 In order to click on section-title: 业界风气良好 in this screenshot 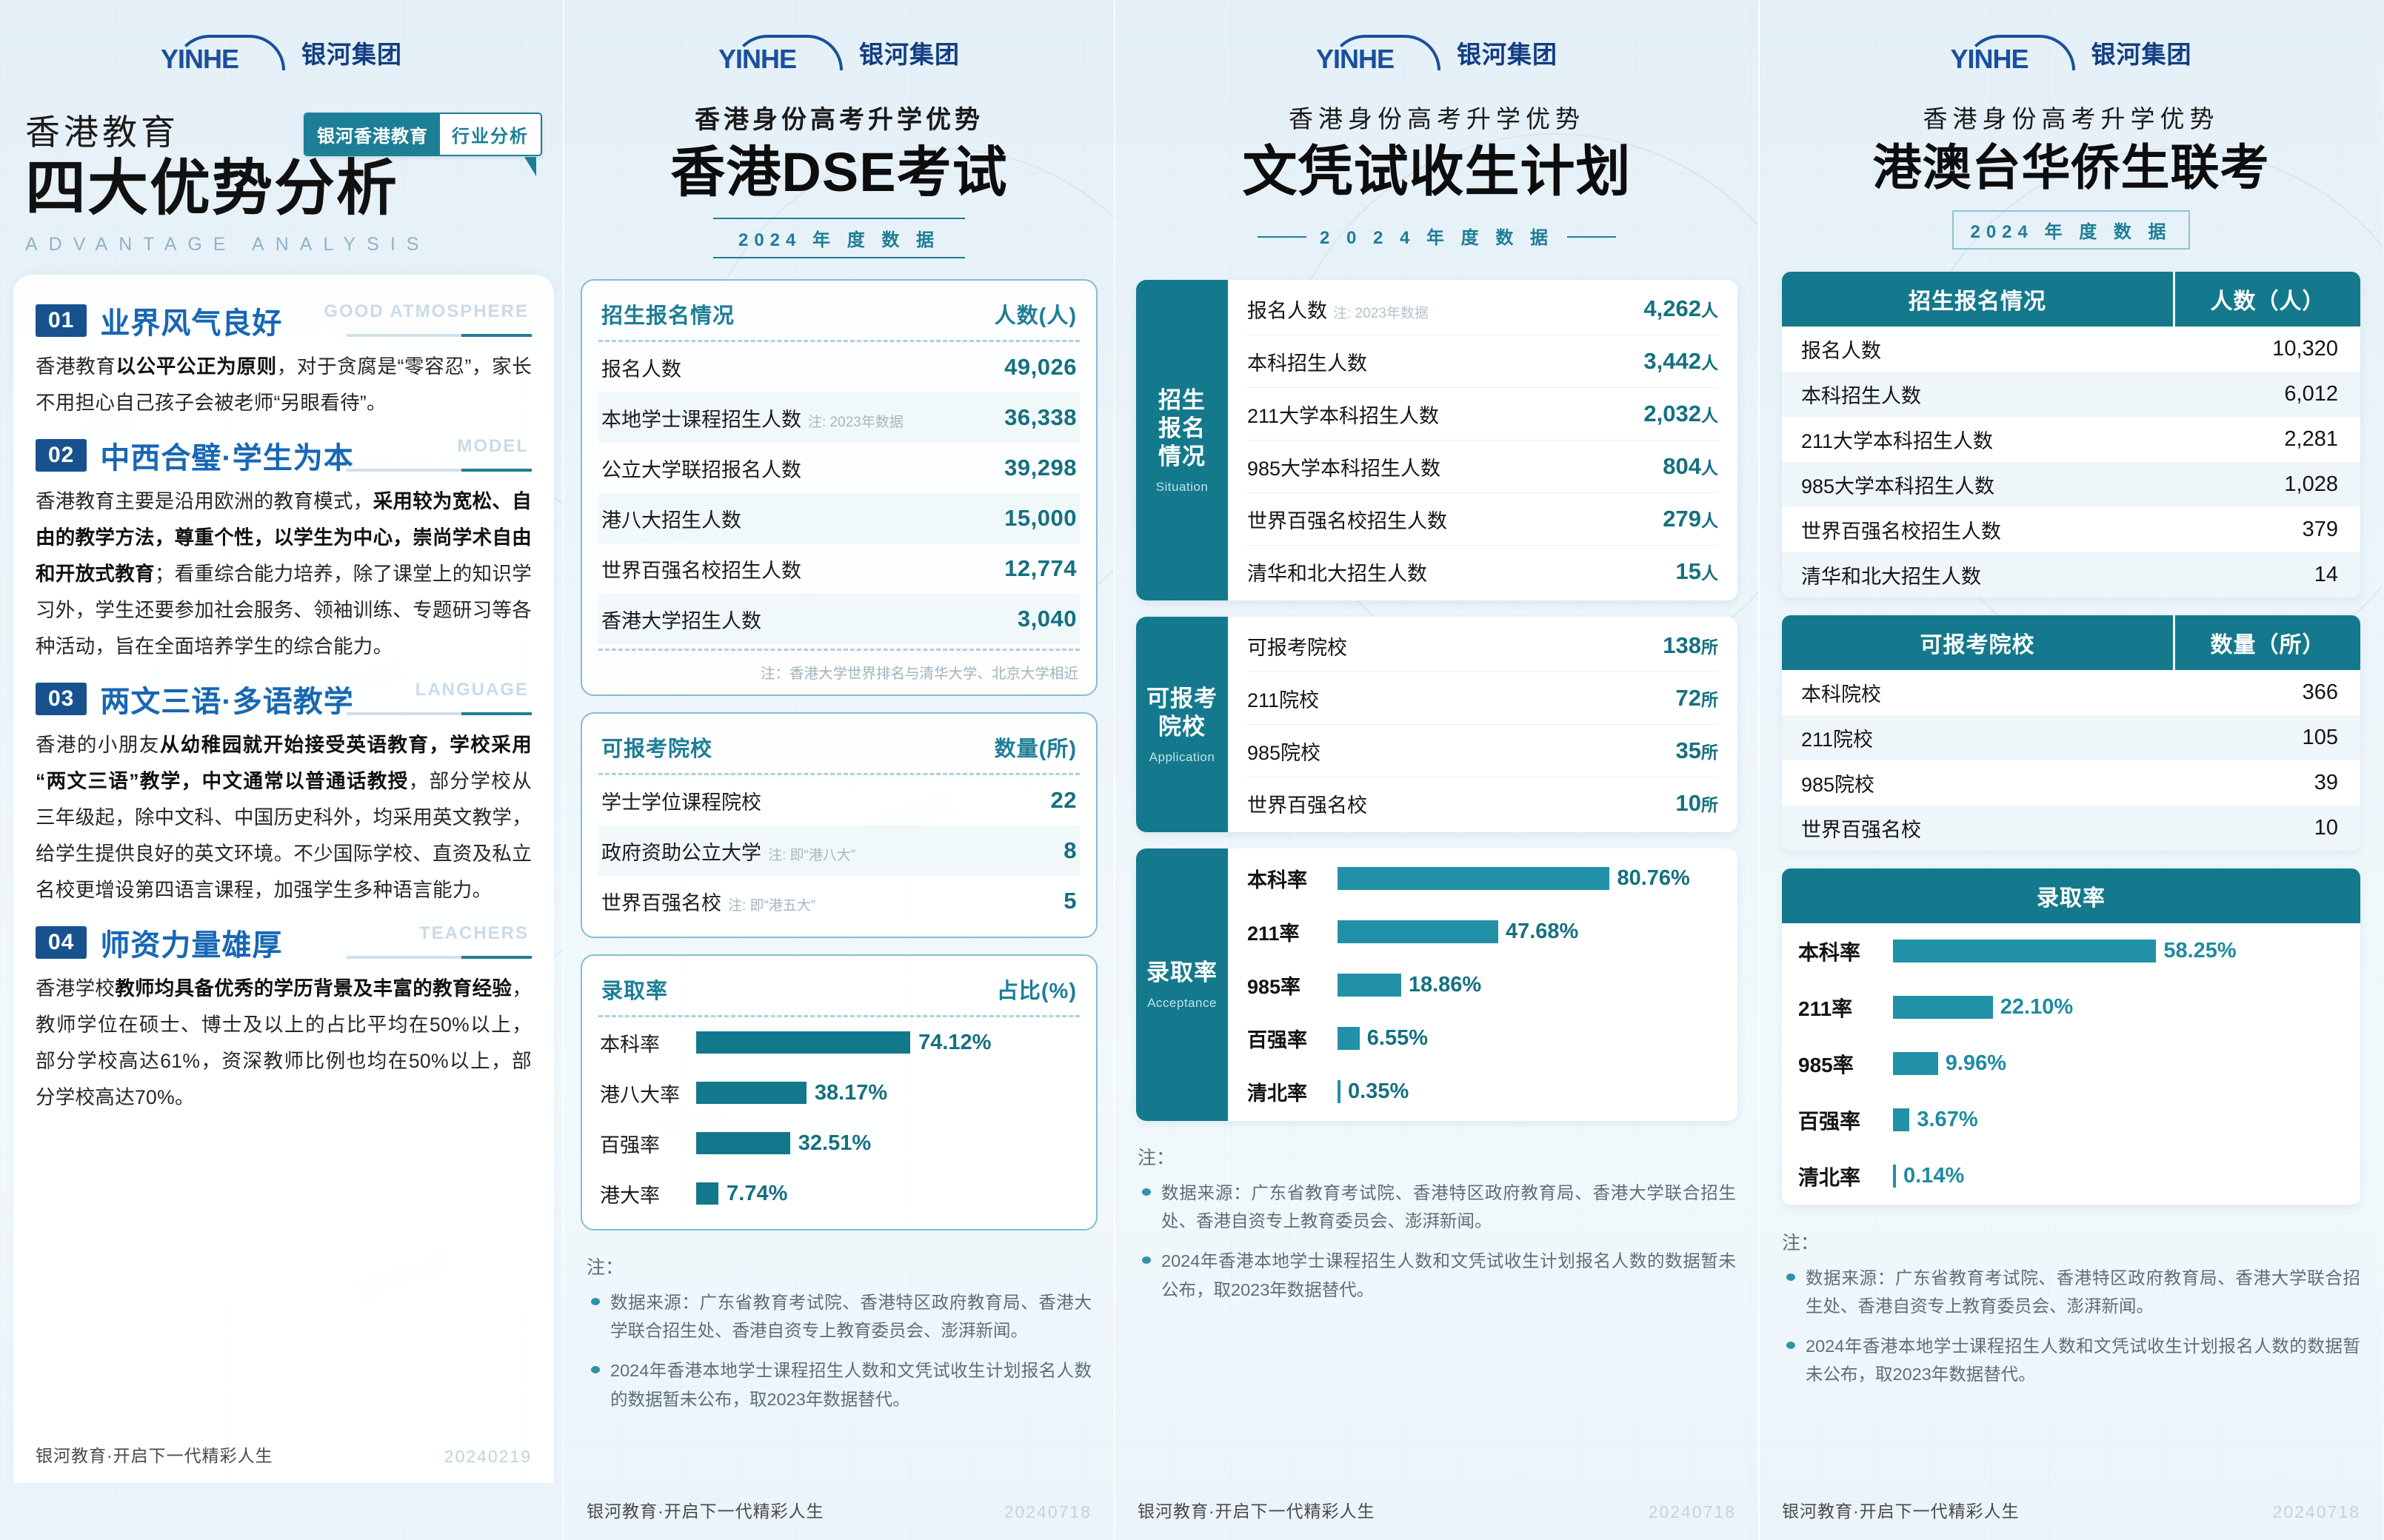, I will do `click(192, 324)`.